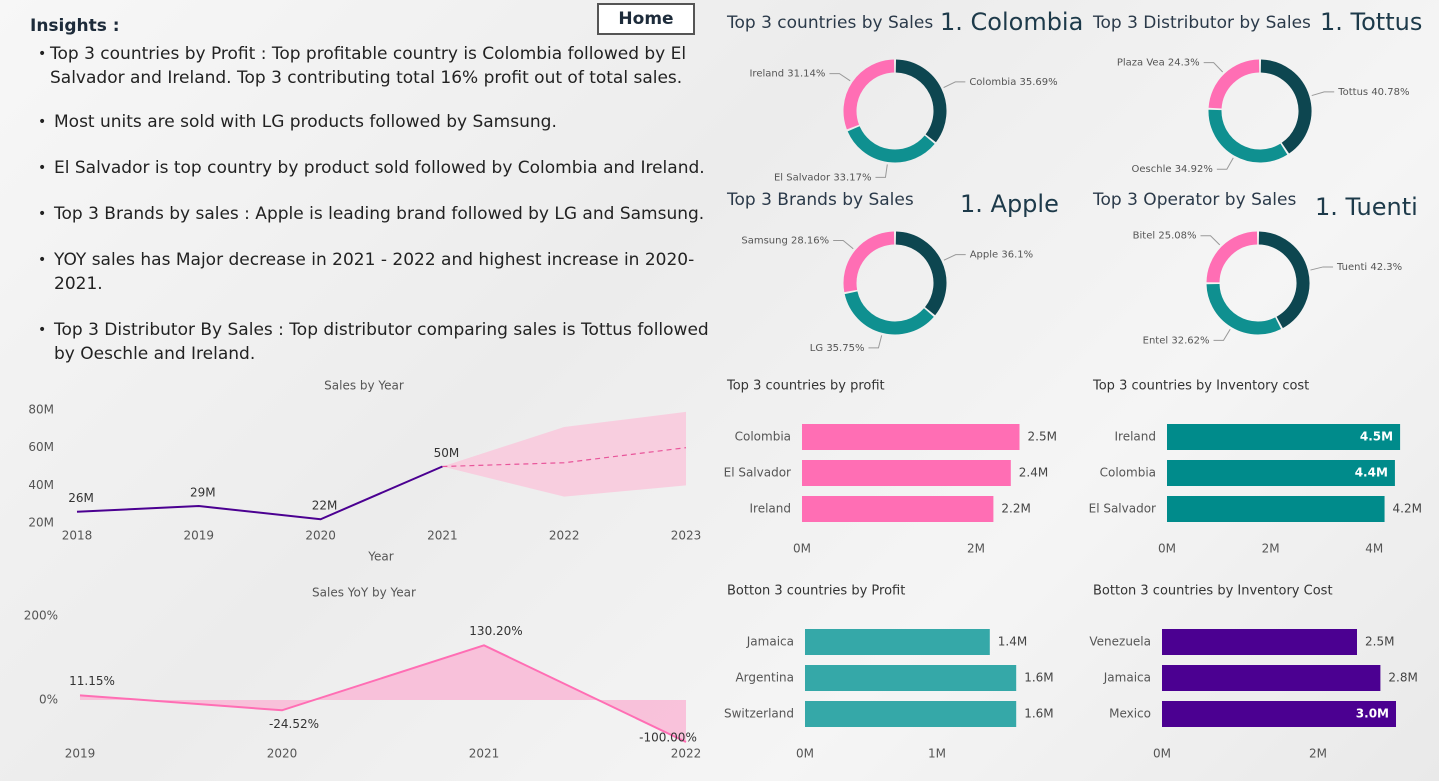 This screenshot has width=1439, height=781. What do you see at coordinates (984, 255) in the screenshot?
I see `category-name: Apple` at bounding box center [984, 255].